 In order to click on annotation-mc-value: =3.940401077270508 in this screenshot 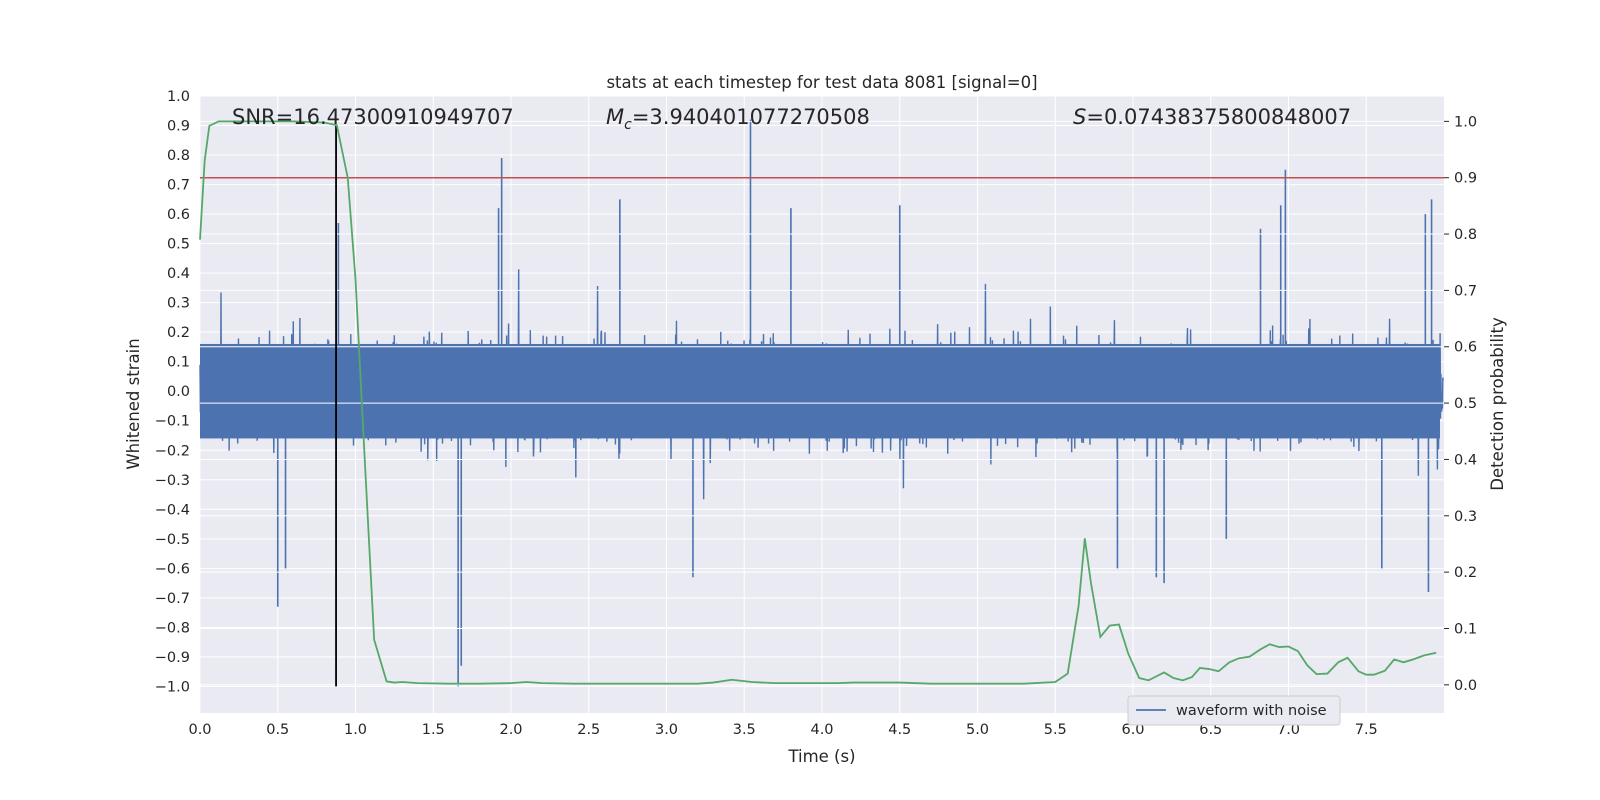, I will do `click(751, 117)`.